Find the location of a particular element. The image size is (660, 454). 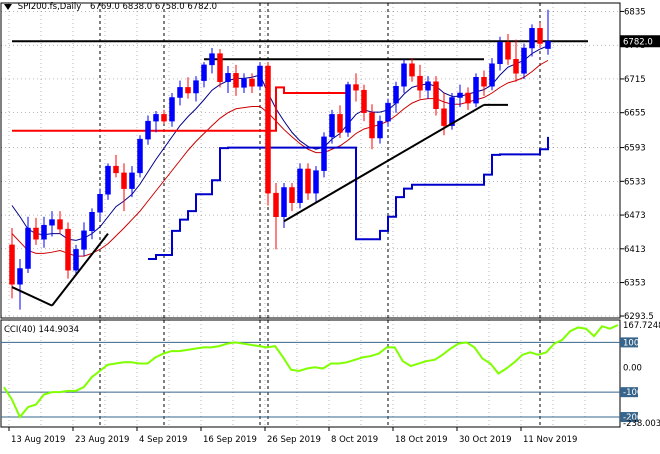

x-tick-label: 18 Oct 2019 is located at coordinates (421, 440).